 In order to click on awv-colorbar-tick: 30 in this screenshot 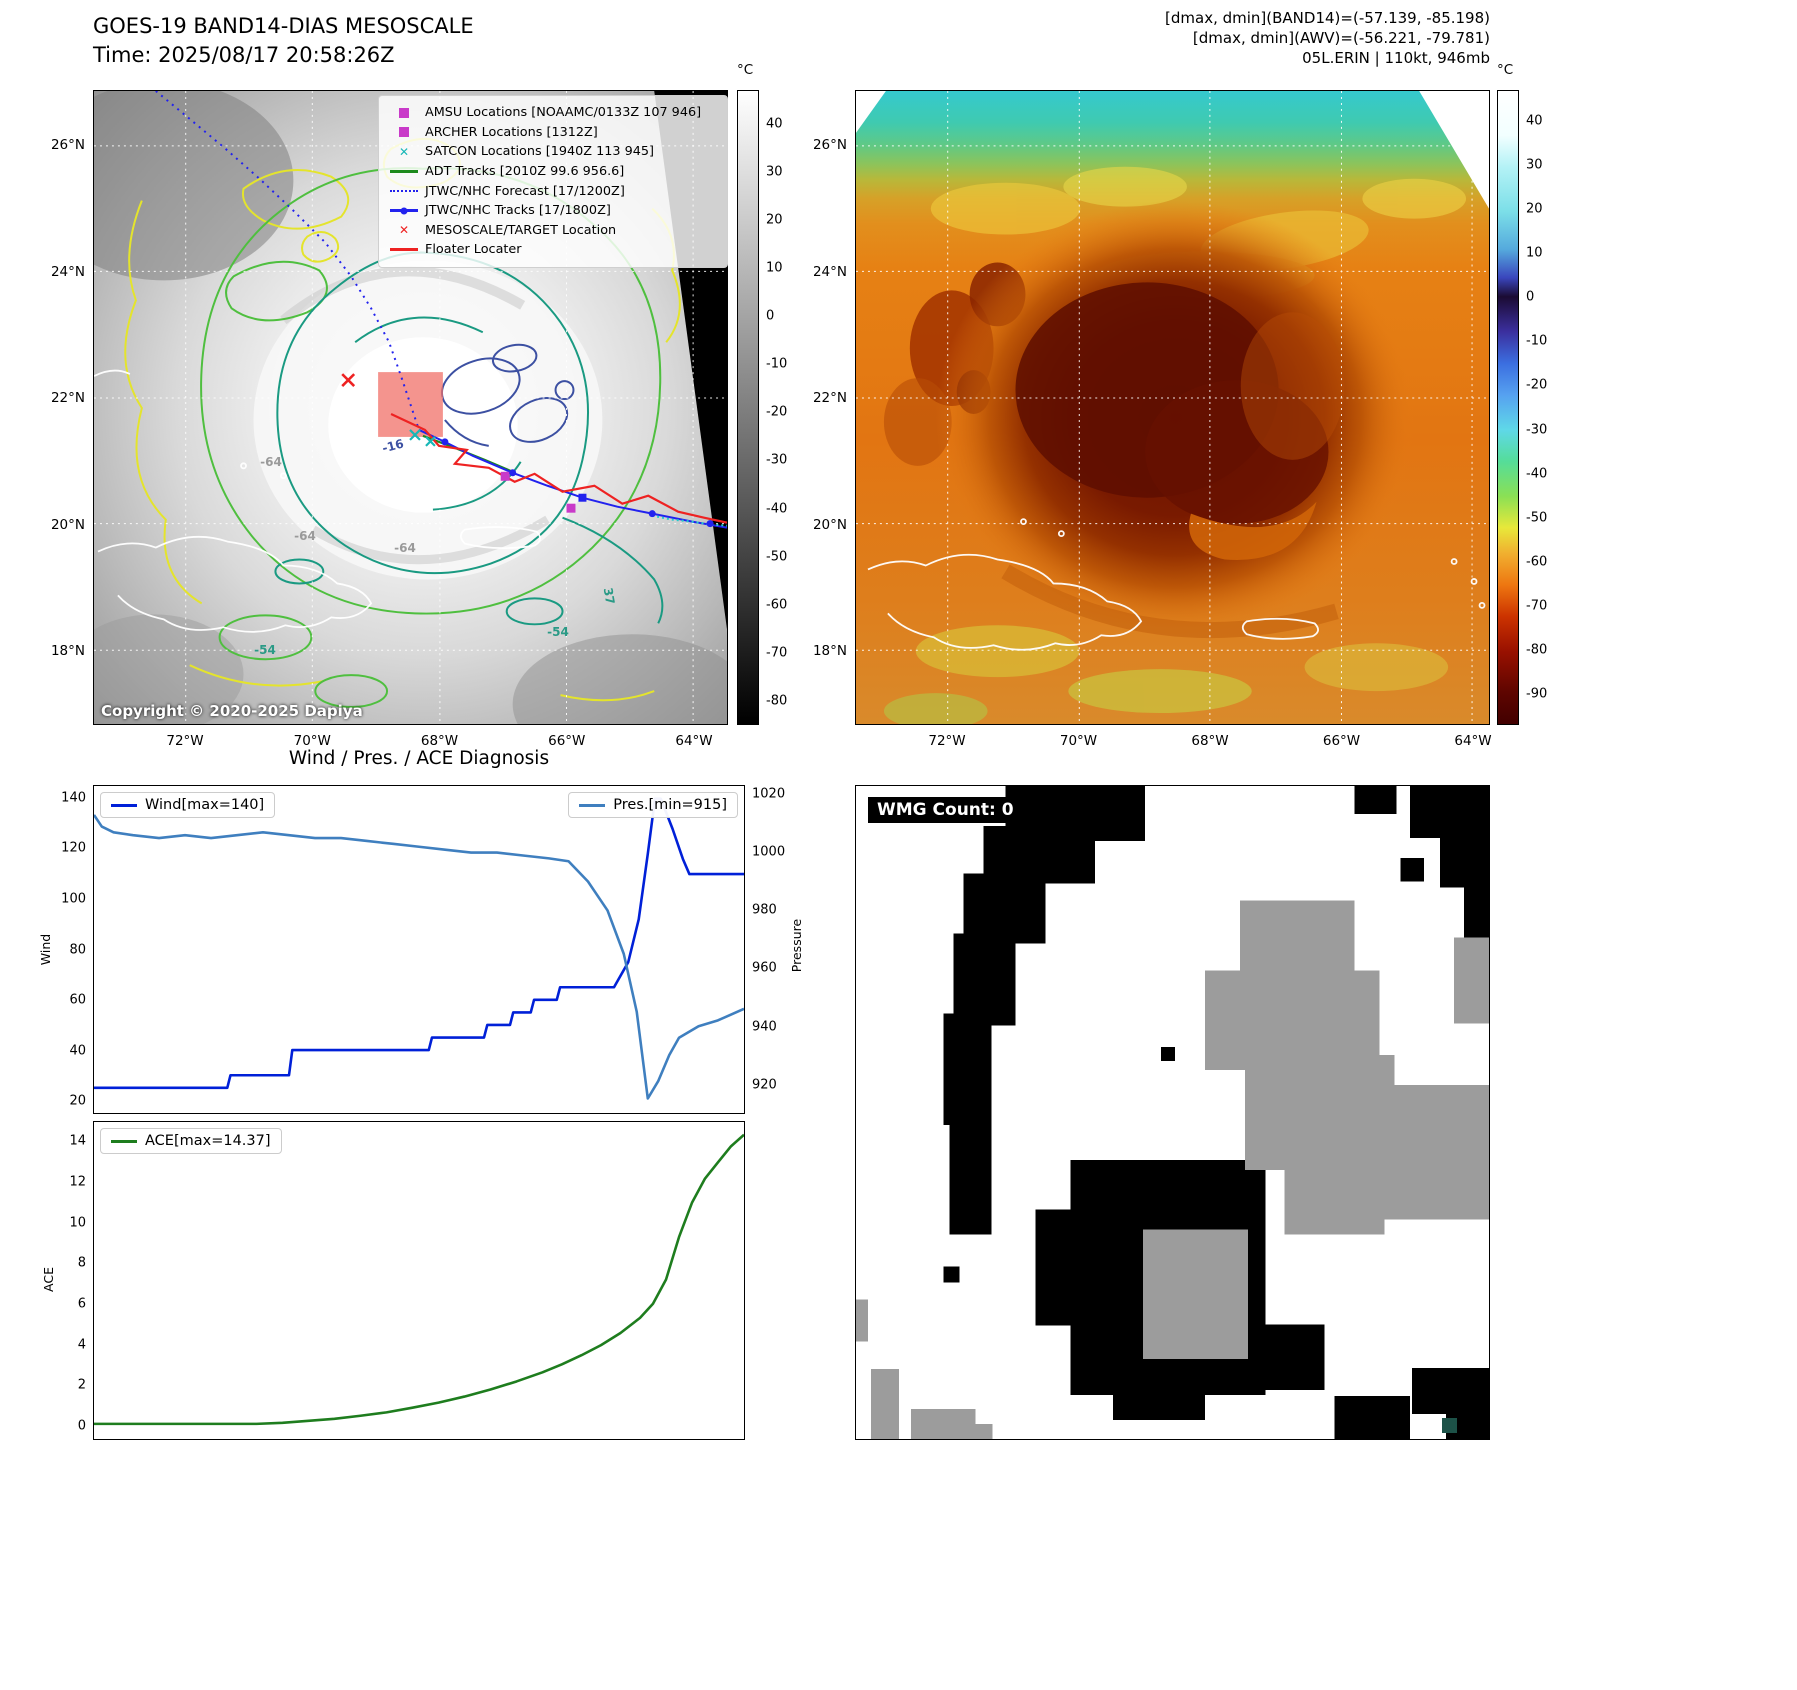, I will do `click(1534, 165)`.